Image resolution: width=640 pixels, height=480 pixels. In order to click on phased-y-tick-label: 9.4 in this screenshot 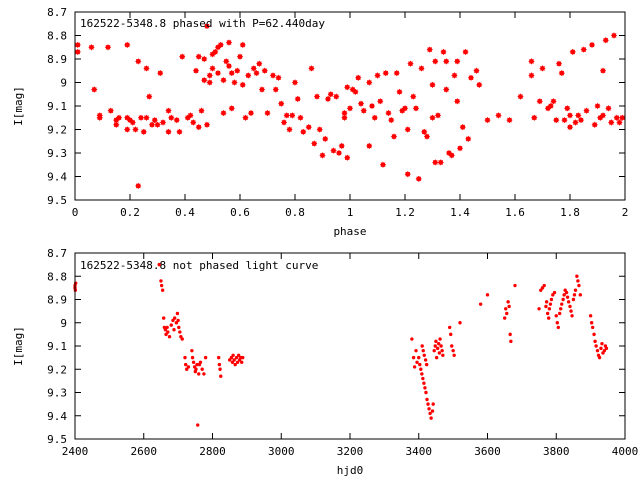, I will do `click(57, 177)`.